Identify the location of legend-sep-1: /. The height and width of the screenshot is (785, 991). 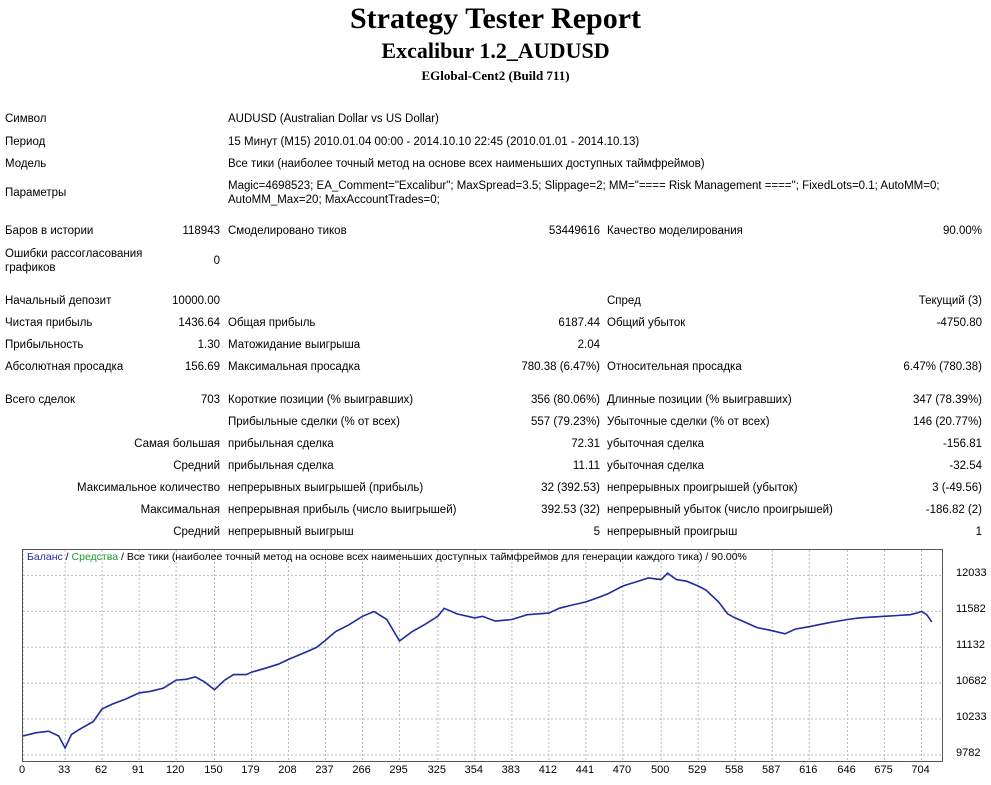
(67, 557).